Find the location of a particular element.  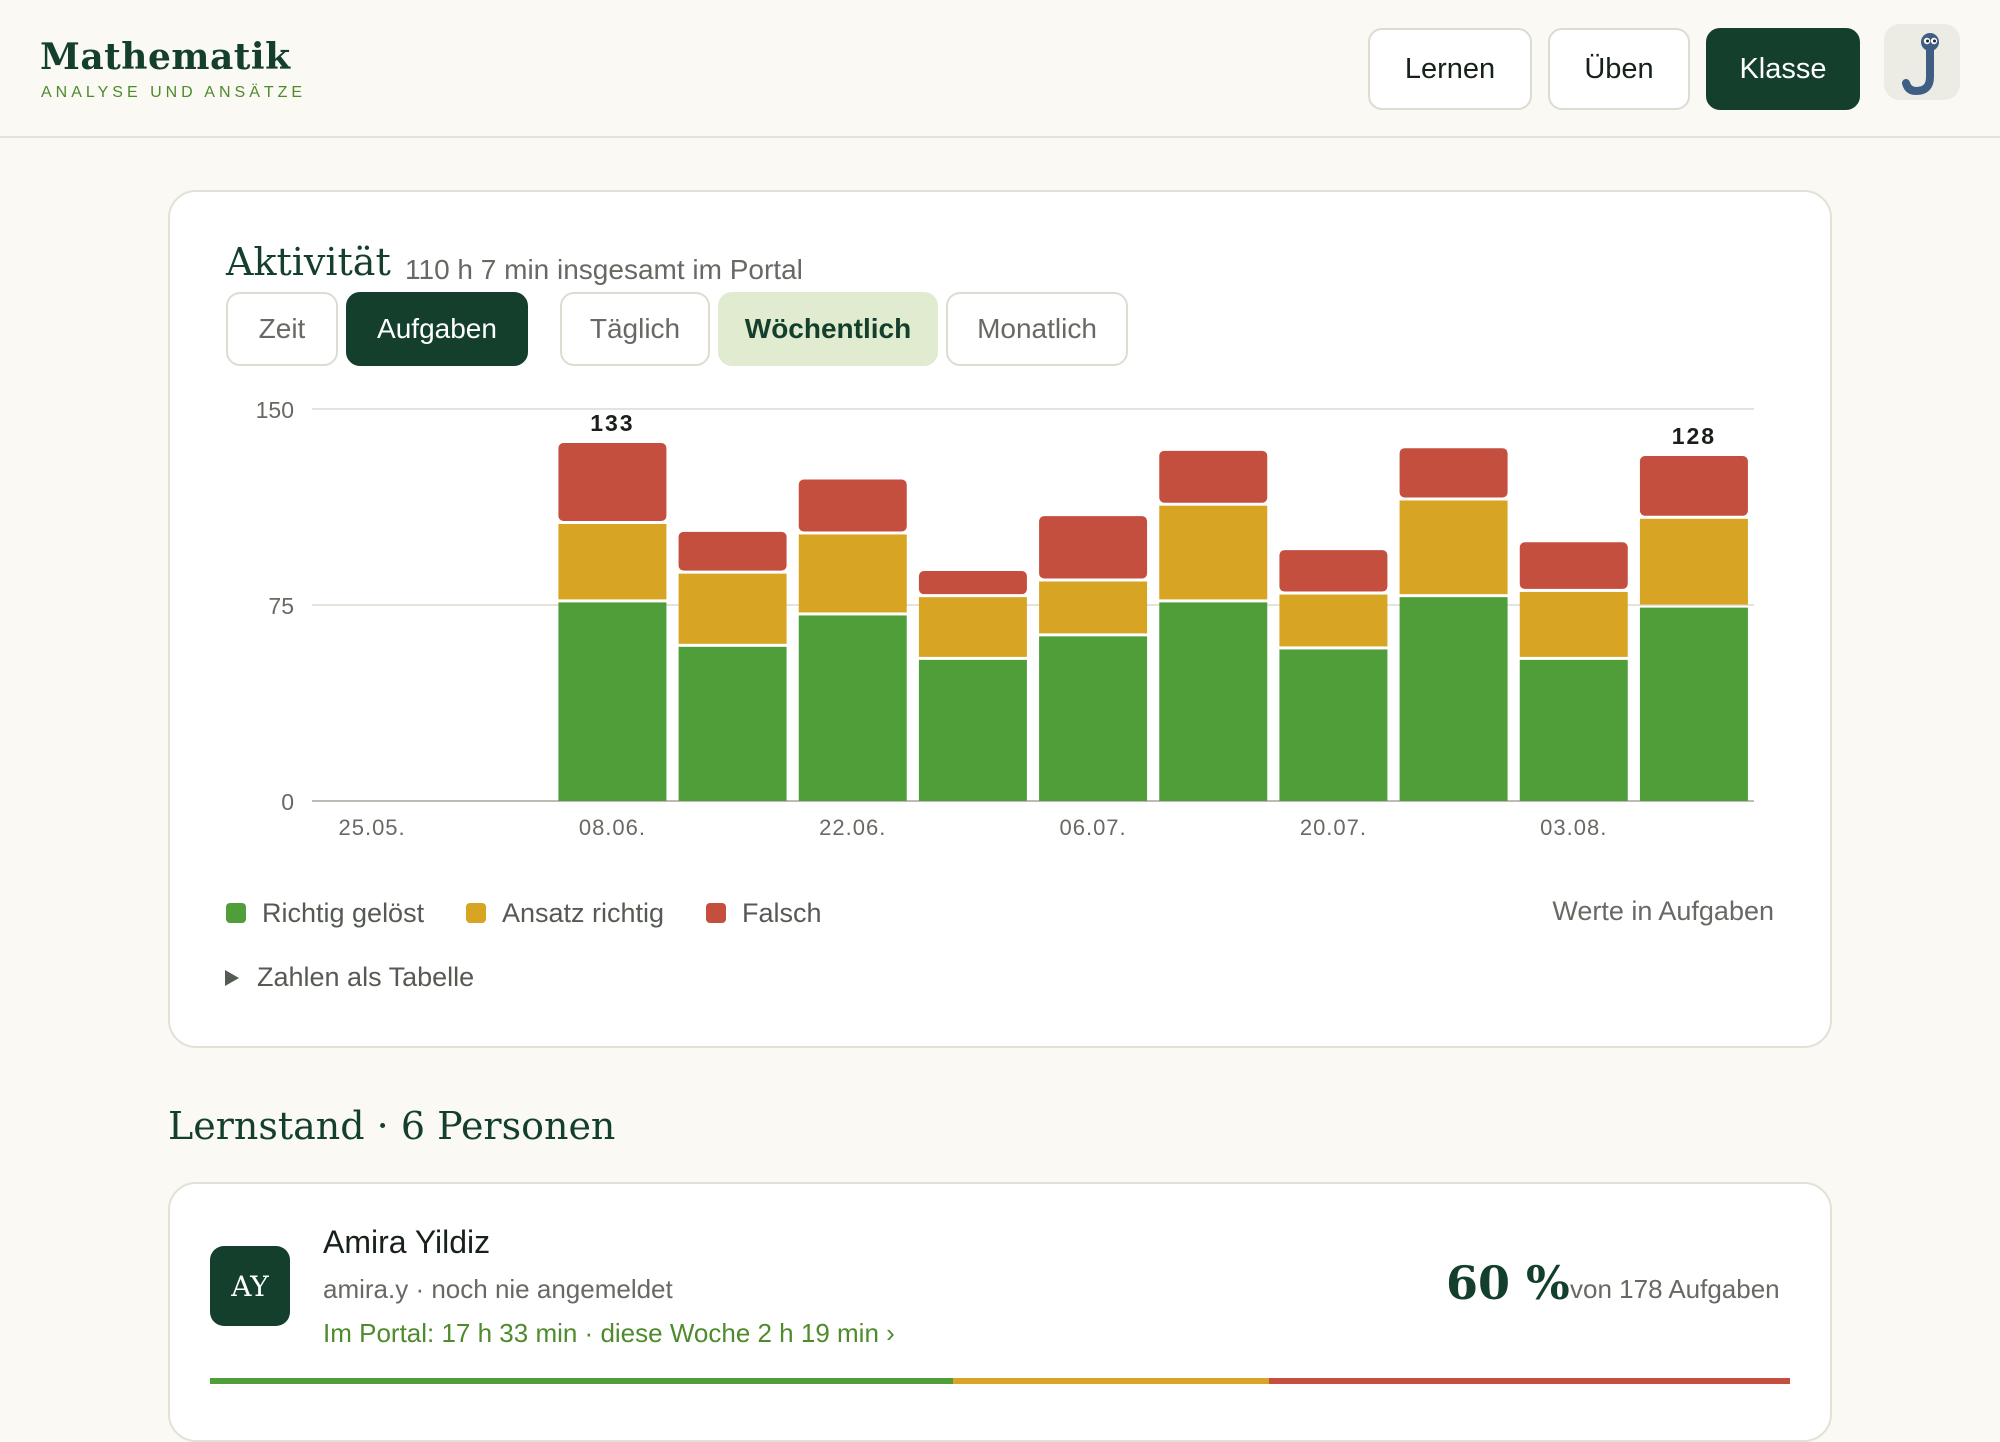

progress-correct is located at coordinates (581, 1381).